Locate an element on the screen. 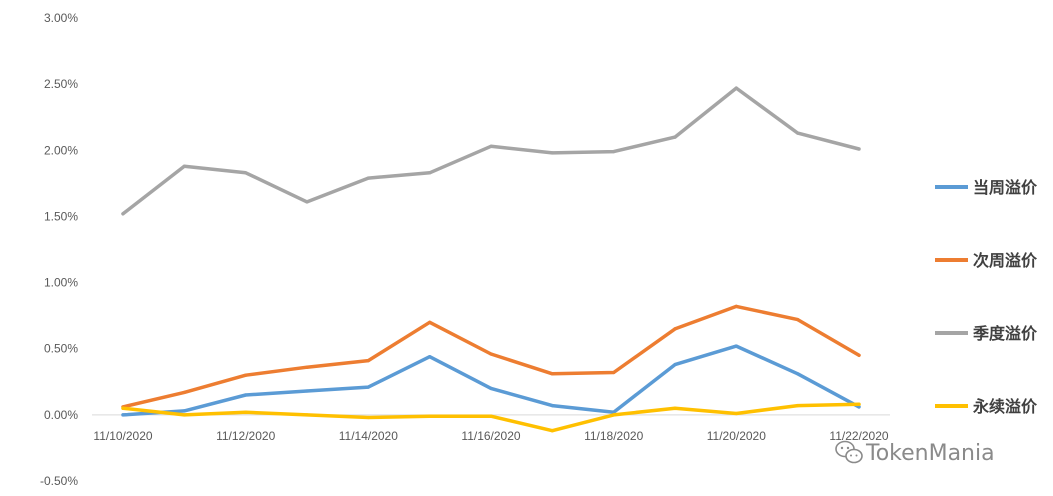 Image resolution: width=1053 pixels, height=496 pixels. y-tick-label: 2.50% is located at coordinates (61, 84).